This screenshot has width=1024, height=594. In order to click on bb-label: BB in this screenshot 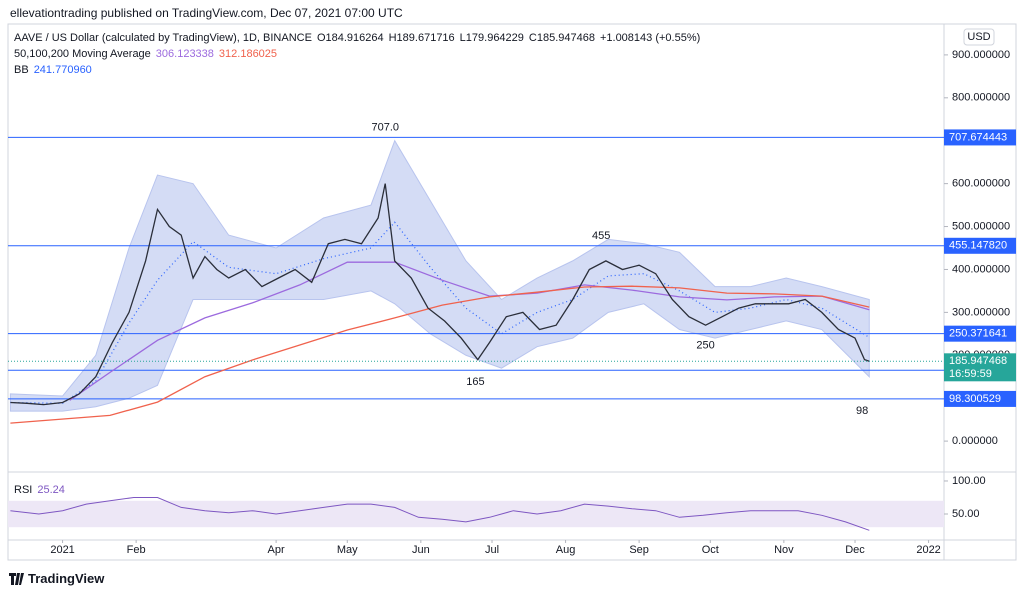, I will do `click(21, 70)`.